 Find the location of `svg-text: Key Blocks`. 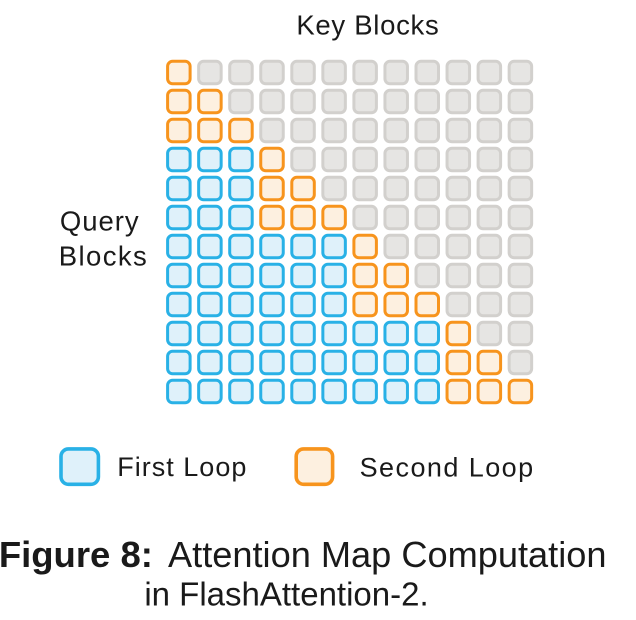

svg-text: Key Blocks is located at coordinates (367, 25).